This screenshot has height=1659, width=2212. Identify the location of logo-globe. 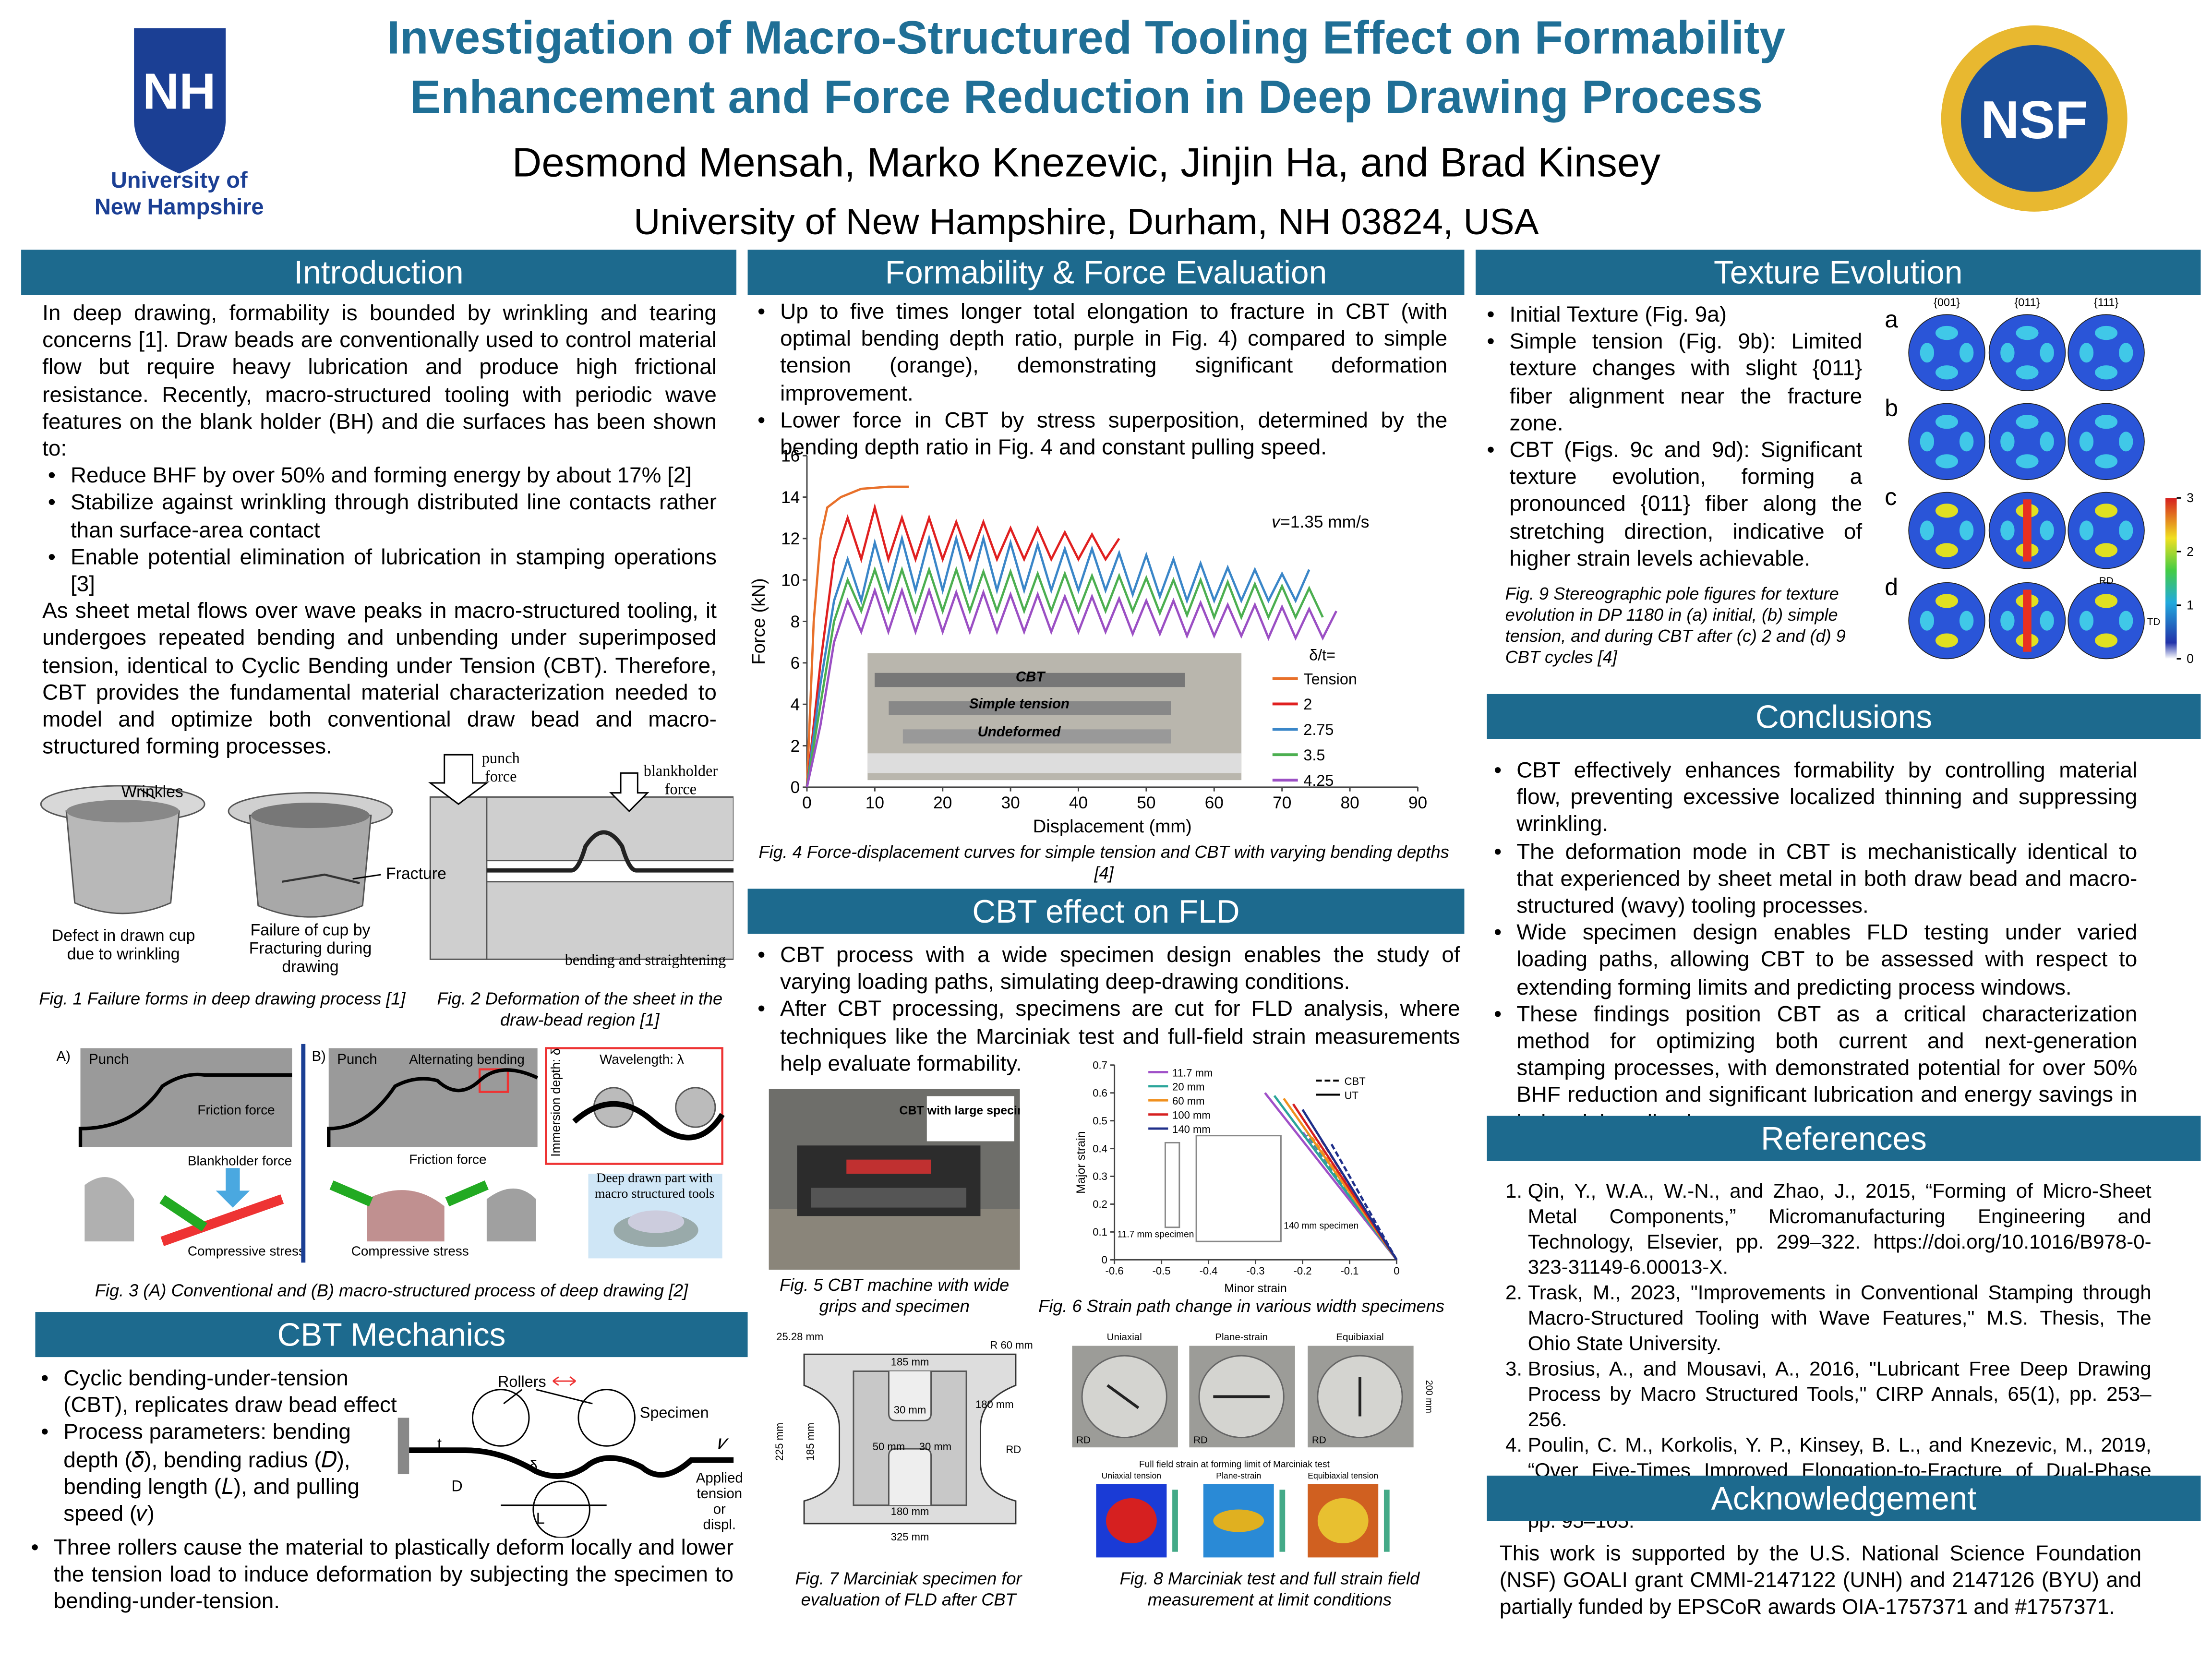
(2034, 118).